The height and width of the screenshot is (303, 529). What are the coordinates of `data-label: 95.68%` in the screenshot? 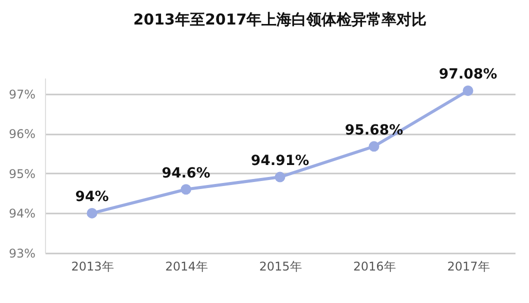 It's located at (374, 130).